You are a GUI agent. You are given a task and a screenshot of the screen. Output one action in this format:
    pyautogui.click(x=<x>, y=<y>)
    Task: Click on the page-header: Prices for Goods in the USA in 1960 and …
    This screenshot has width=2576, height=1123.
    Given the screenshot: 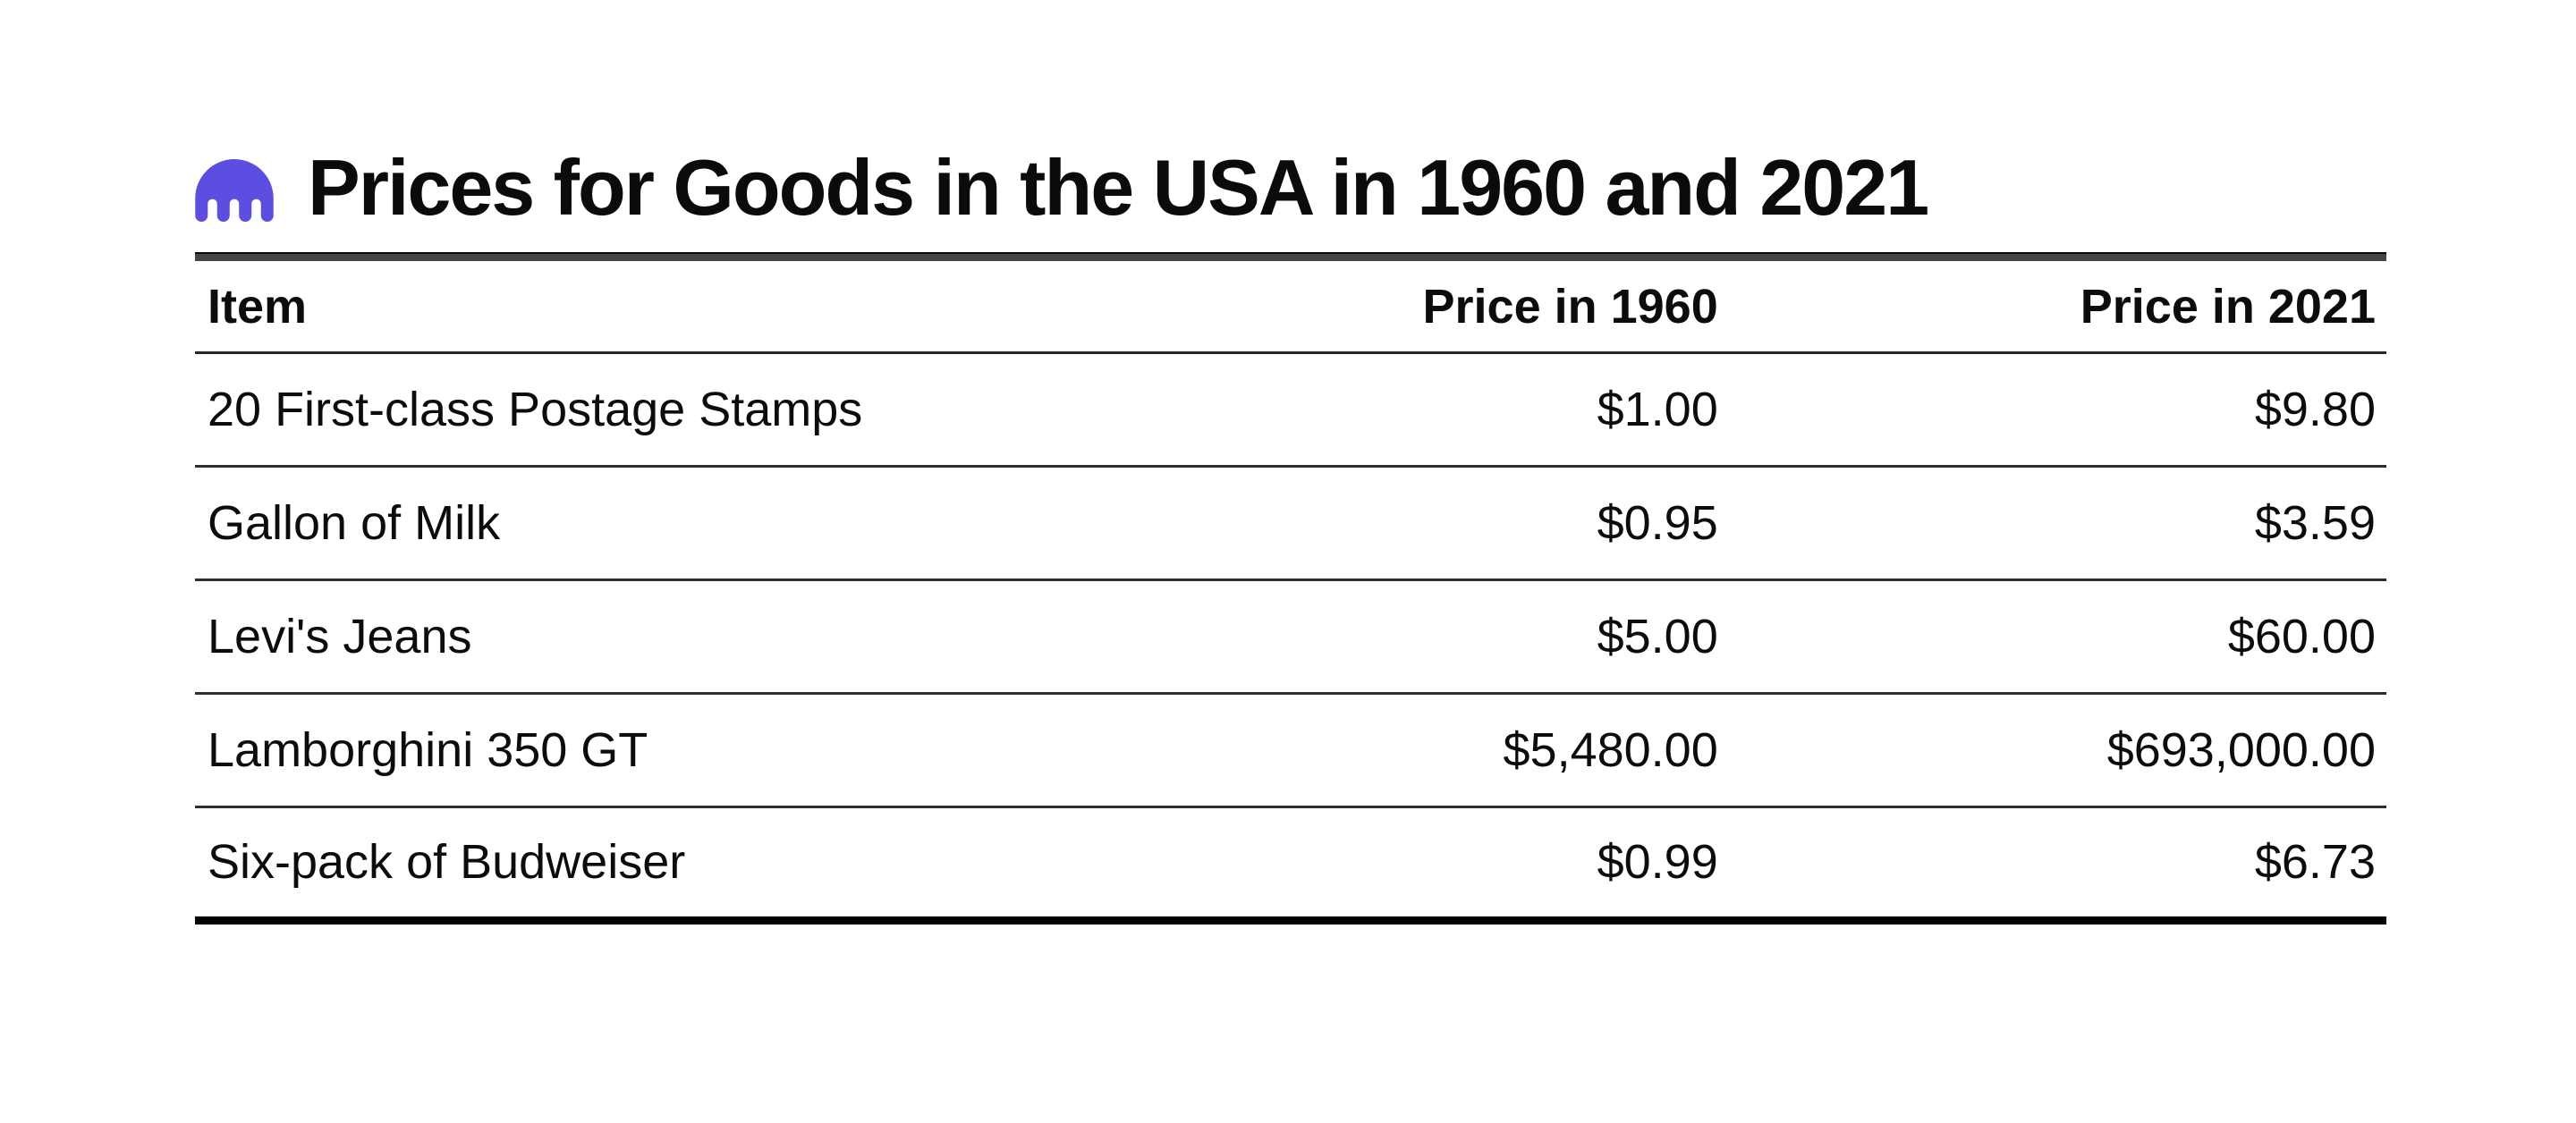 What is the action you would take?
    pyautogui.click(x=1290, y=187)
    